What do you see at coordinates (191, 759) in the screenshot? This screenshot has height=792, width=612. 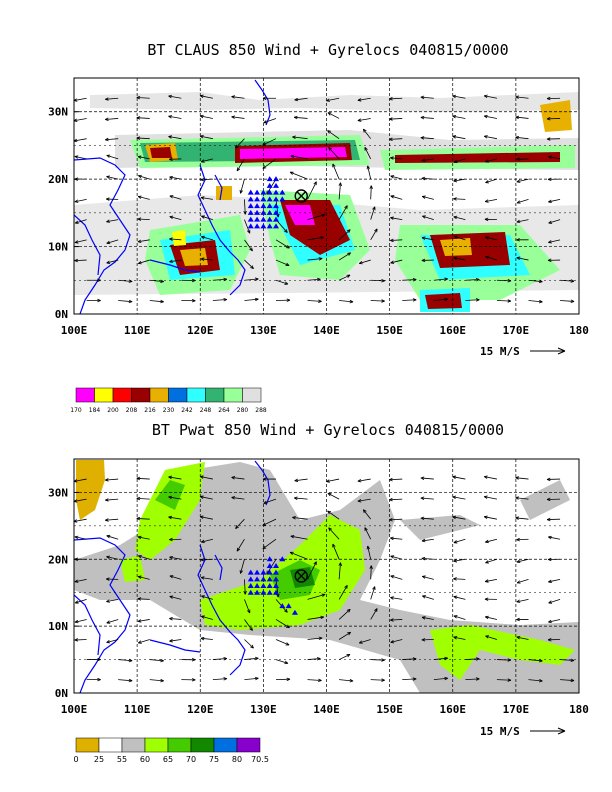 I see `colorbar-label: 70` at bounding box center [191, 759].